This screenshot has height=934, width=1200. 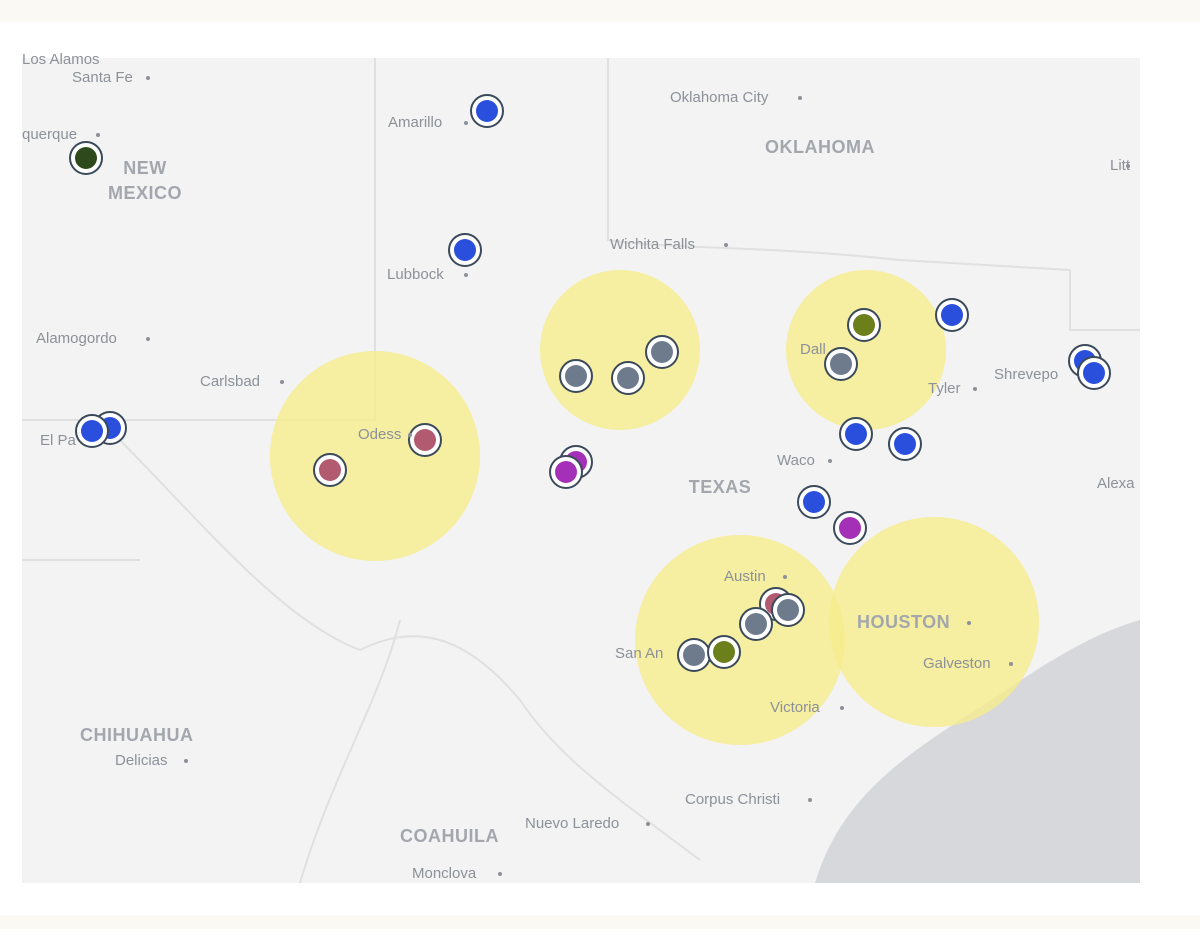 I want to click on place-label: Lubbock, so click(x=415, y=274).